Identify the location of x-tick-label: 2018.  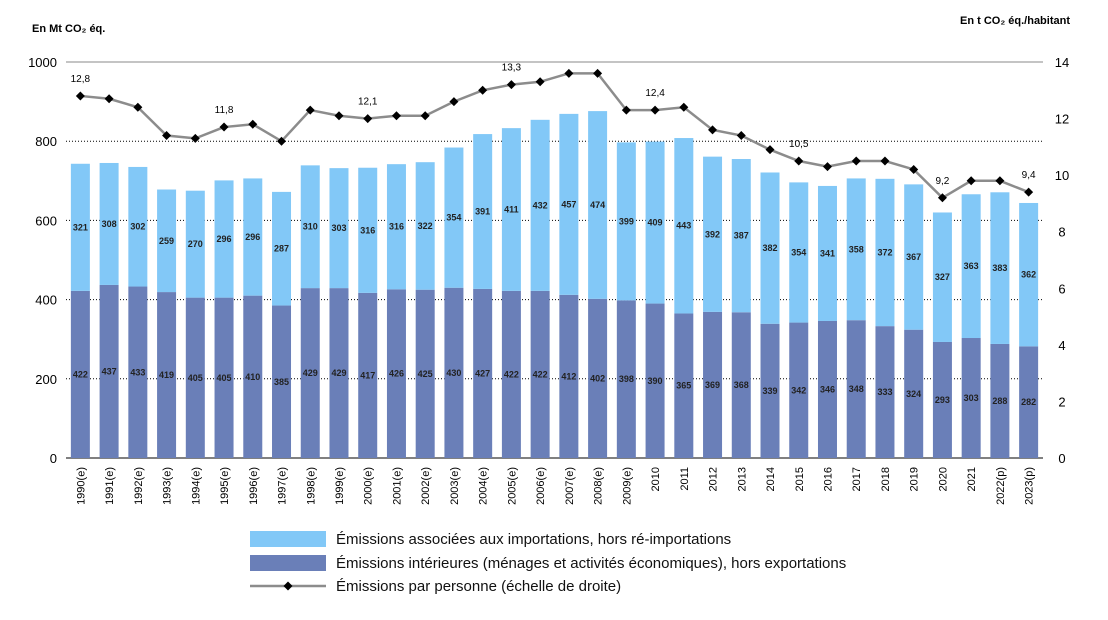
(886, 479).